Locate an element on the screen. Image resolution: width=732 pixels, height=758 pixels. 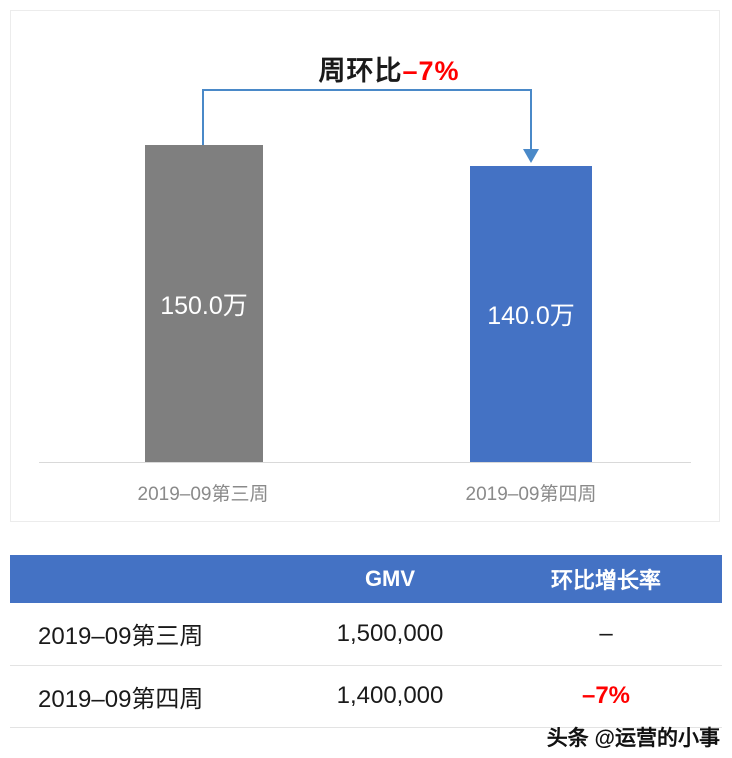
row1-period: 2019–09第三周 is located at coordinates (150, 634).